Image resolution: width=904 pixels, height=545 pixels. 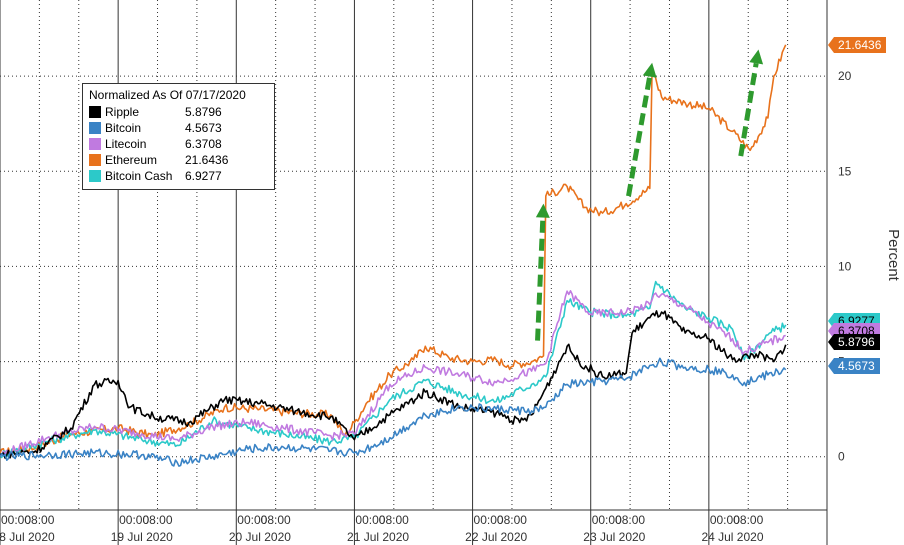 What do you see at coordinates (854, 366) in the screenshot?
I see `end-tag-bitcoin: 4.5673` at bounding box center [854, 366].